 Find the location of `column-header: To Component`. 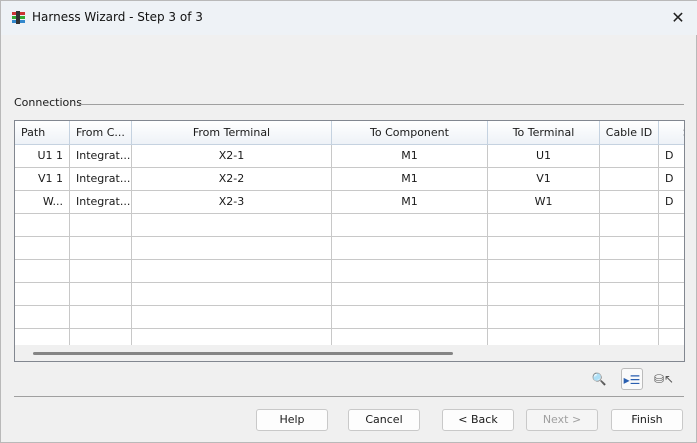

column-header: To Component is located at coordinates (410, 133).